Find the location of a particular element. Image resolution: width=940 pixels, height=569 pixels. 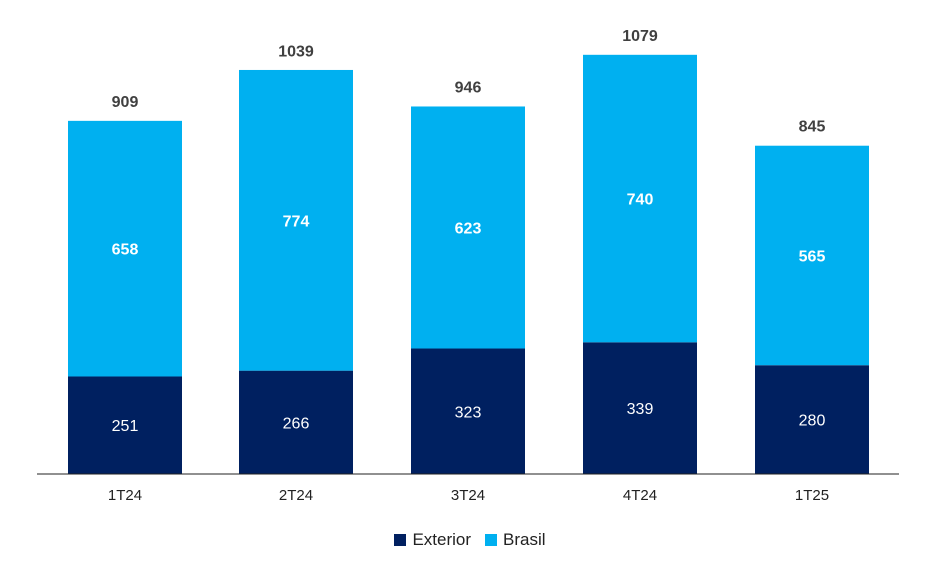

data-label-exterior-2t24: 266 is located at coordinates (296, 423).